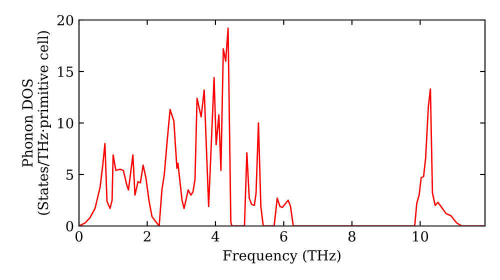 The image size is (500, 280). I want to click on x-tick-label: 8, so click(352, 236).